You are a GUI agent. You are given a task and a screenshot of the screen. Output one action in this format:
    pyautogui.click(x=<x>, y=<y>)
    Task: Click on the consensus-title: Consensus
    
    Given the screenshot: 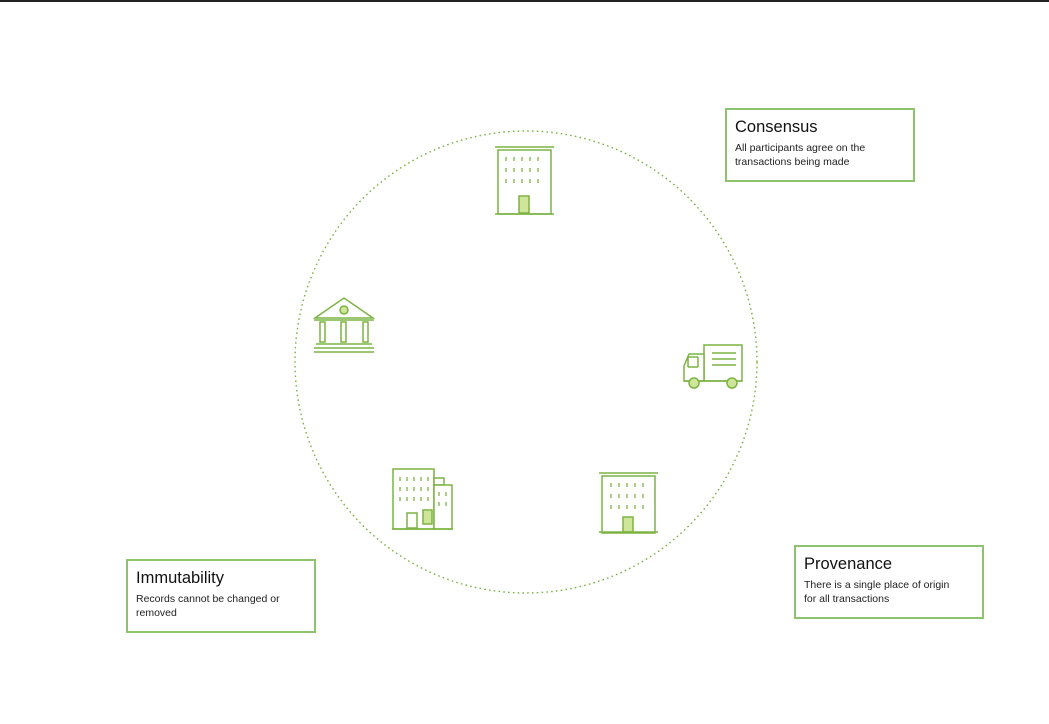 What is the action you would take?
    pyautogui.click(x=776, y=127)
    